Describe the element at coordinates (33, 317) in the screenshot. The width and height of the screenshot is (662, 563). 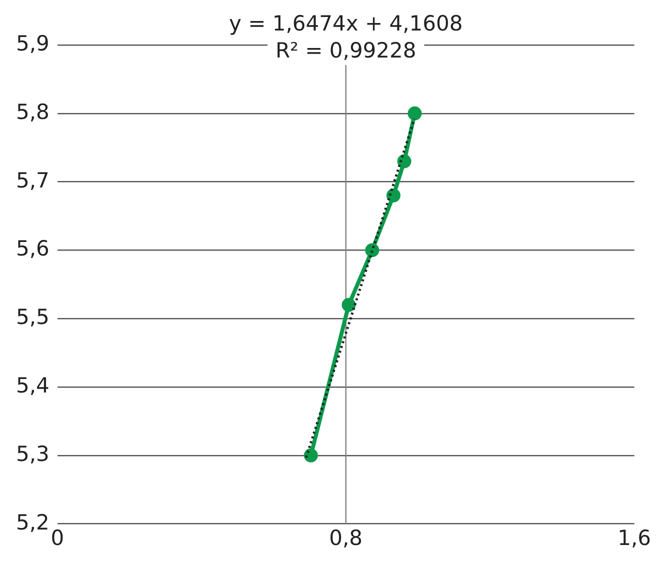
I see `y-tick-label: 5,5` at that location.